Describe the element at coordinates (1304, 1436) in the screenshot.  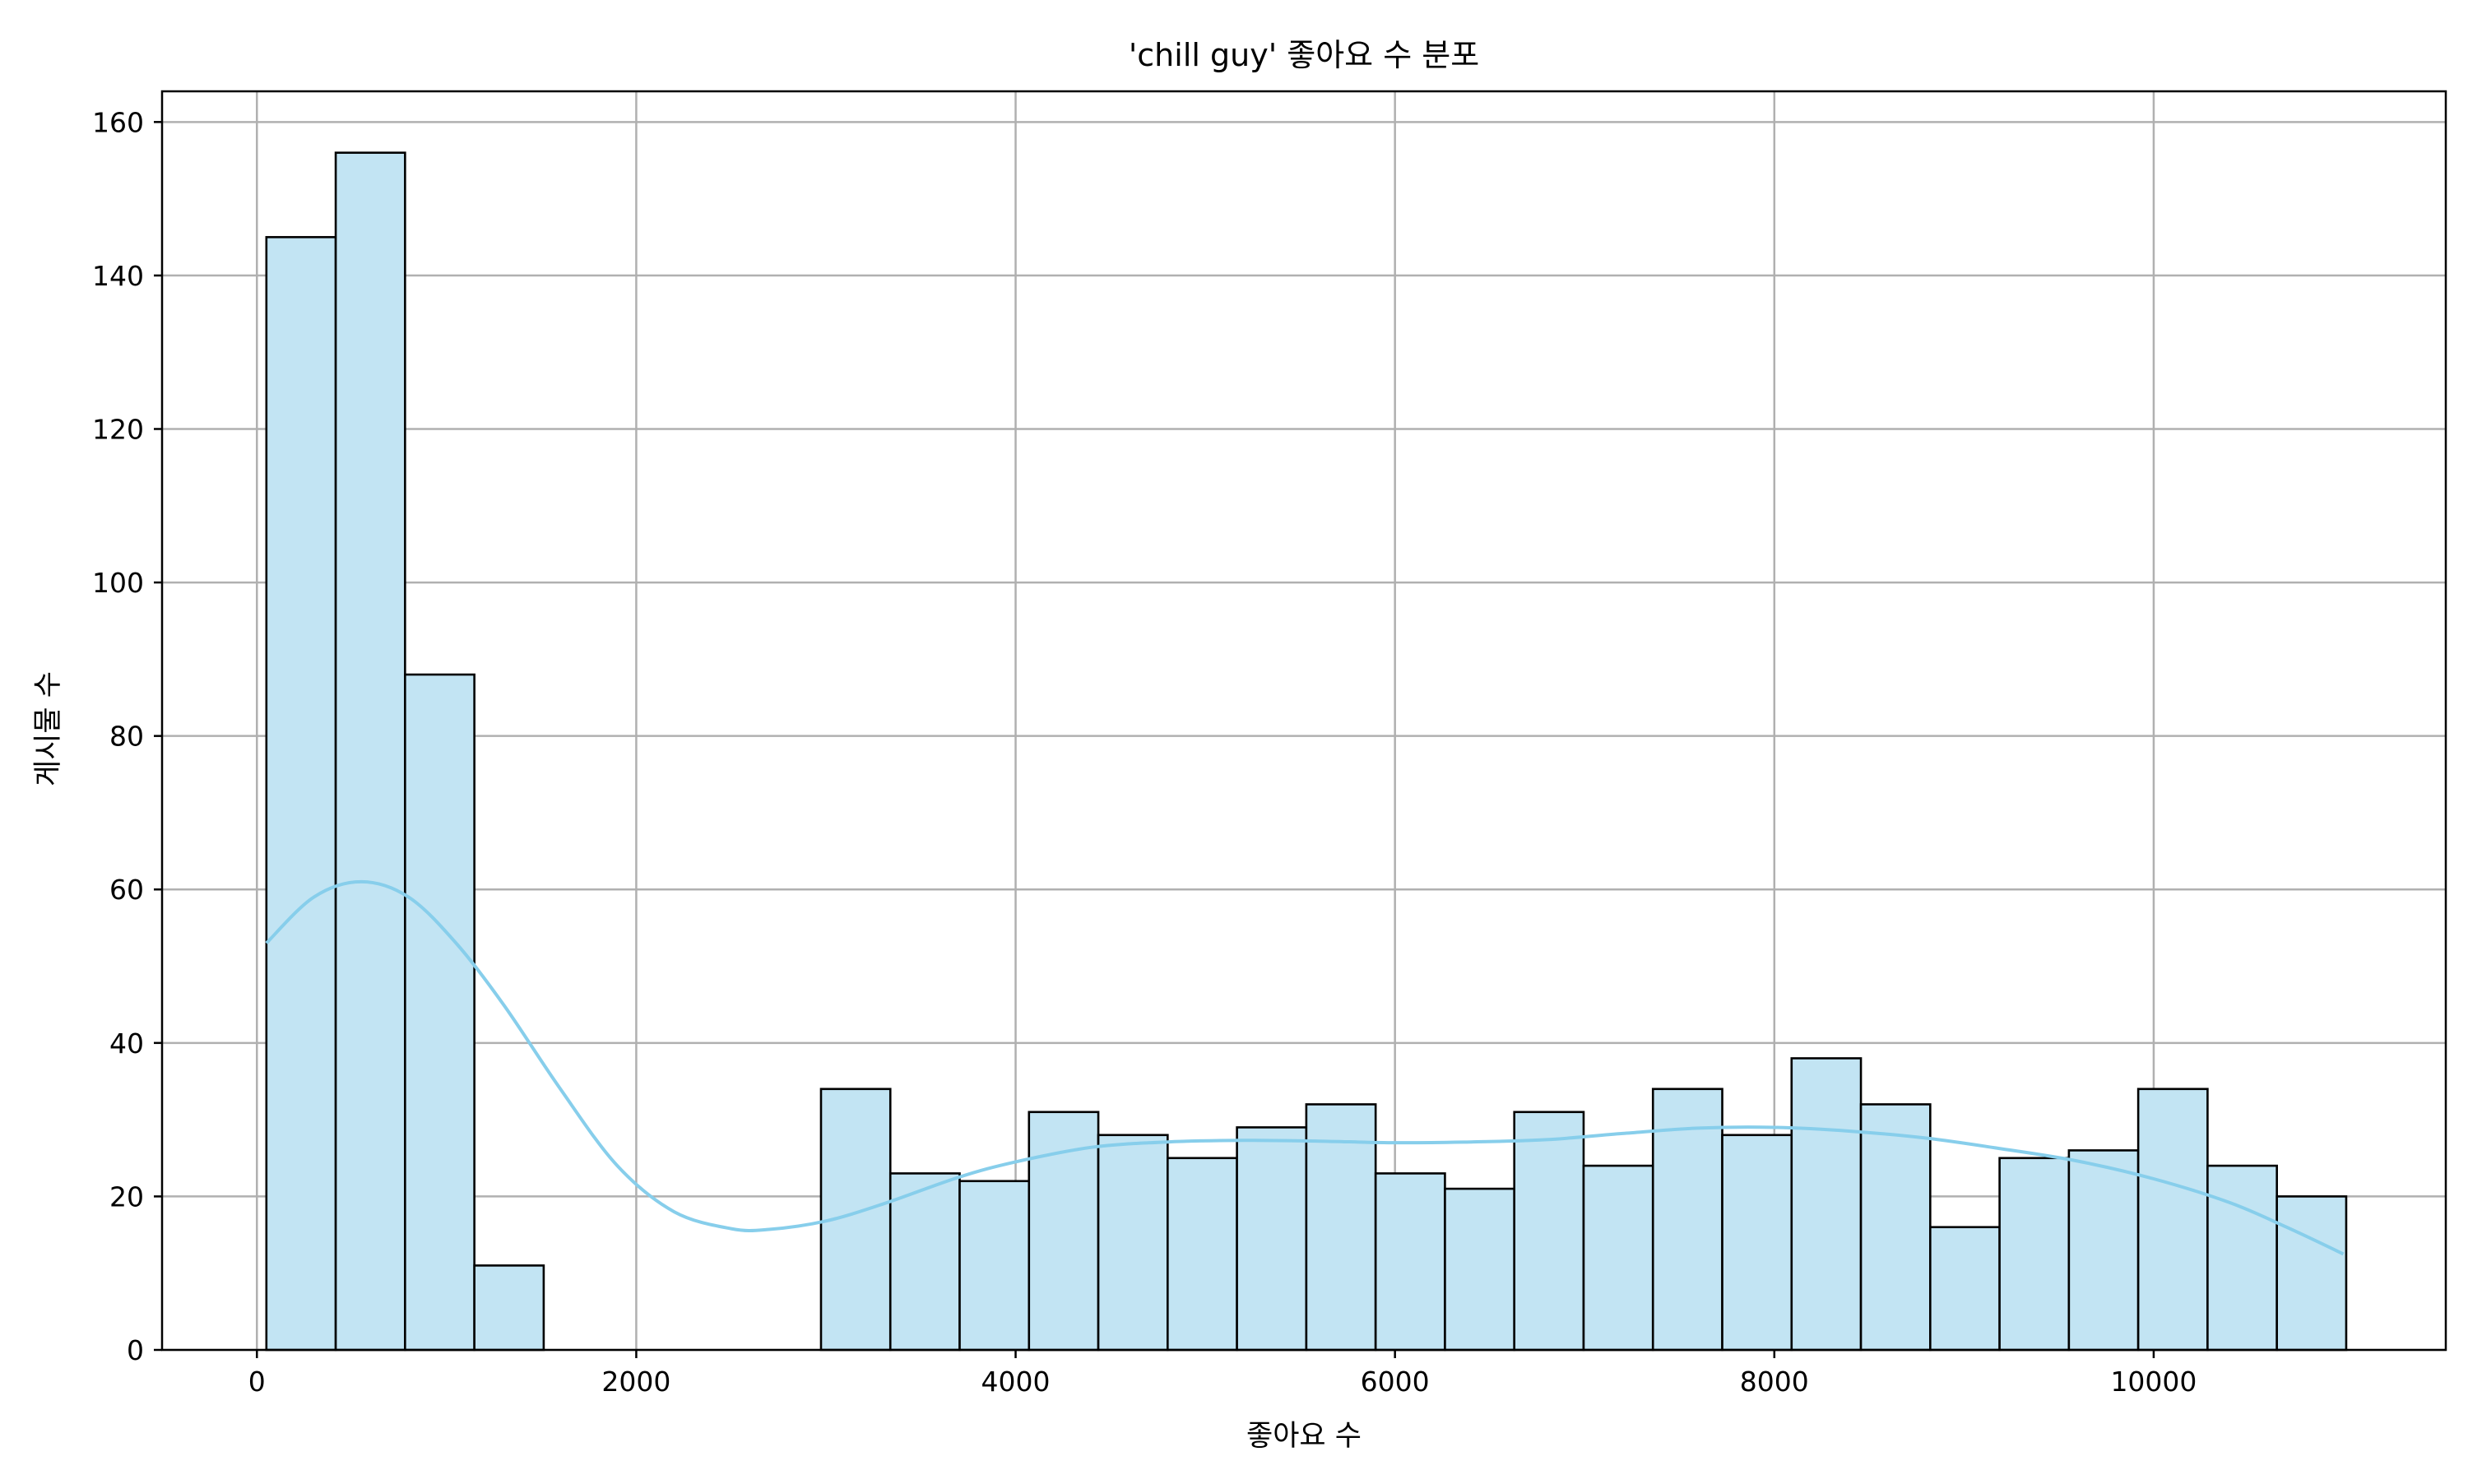
I see `x-axis-label: 좋아요 수` at that location.